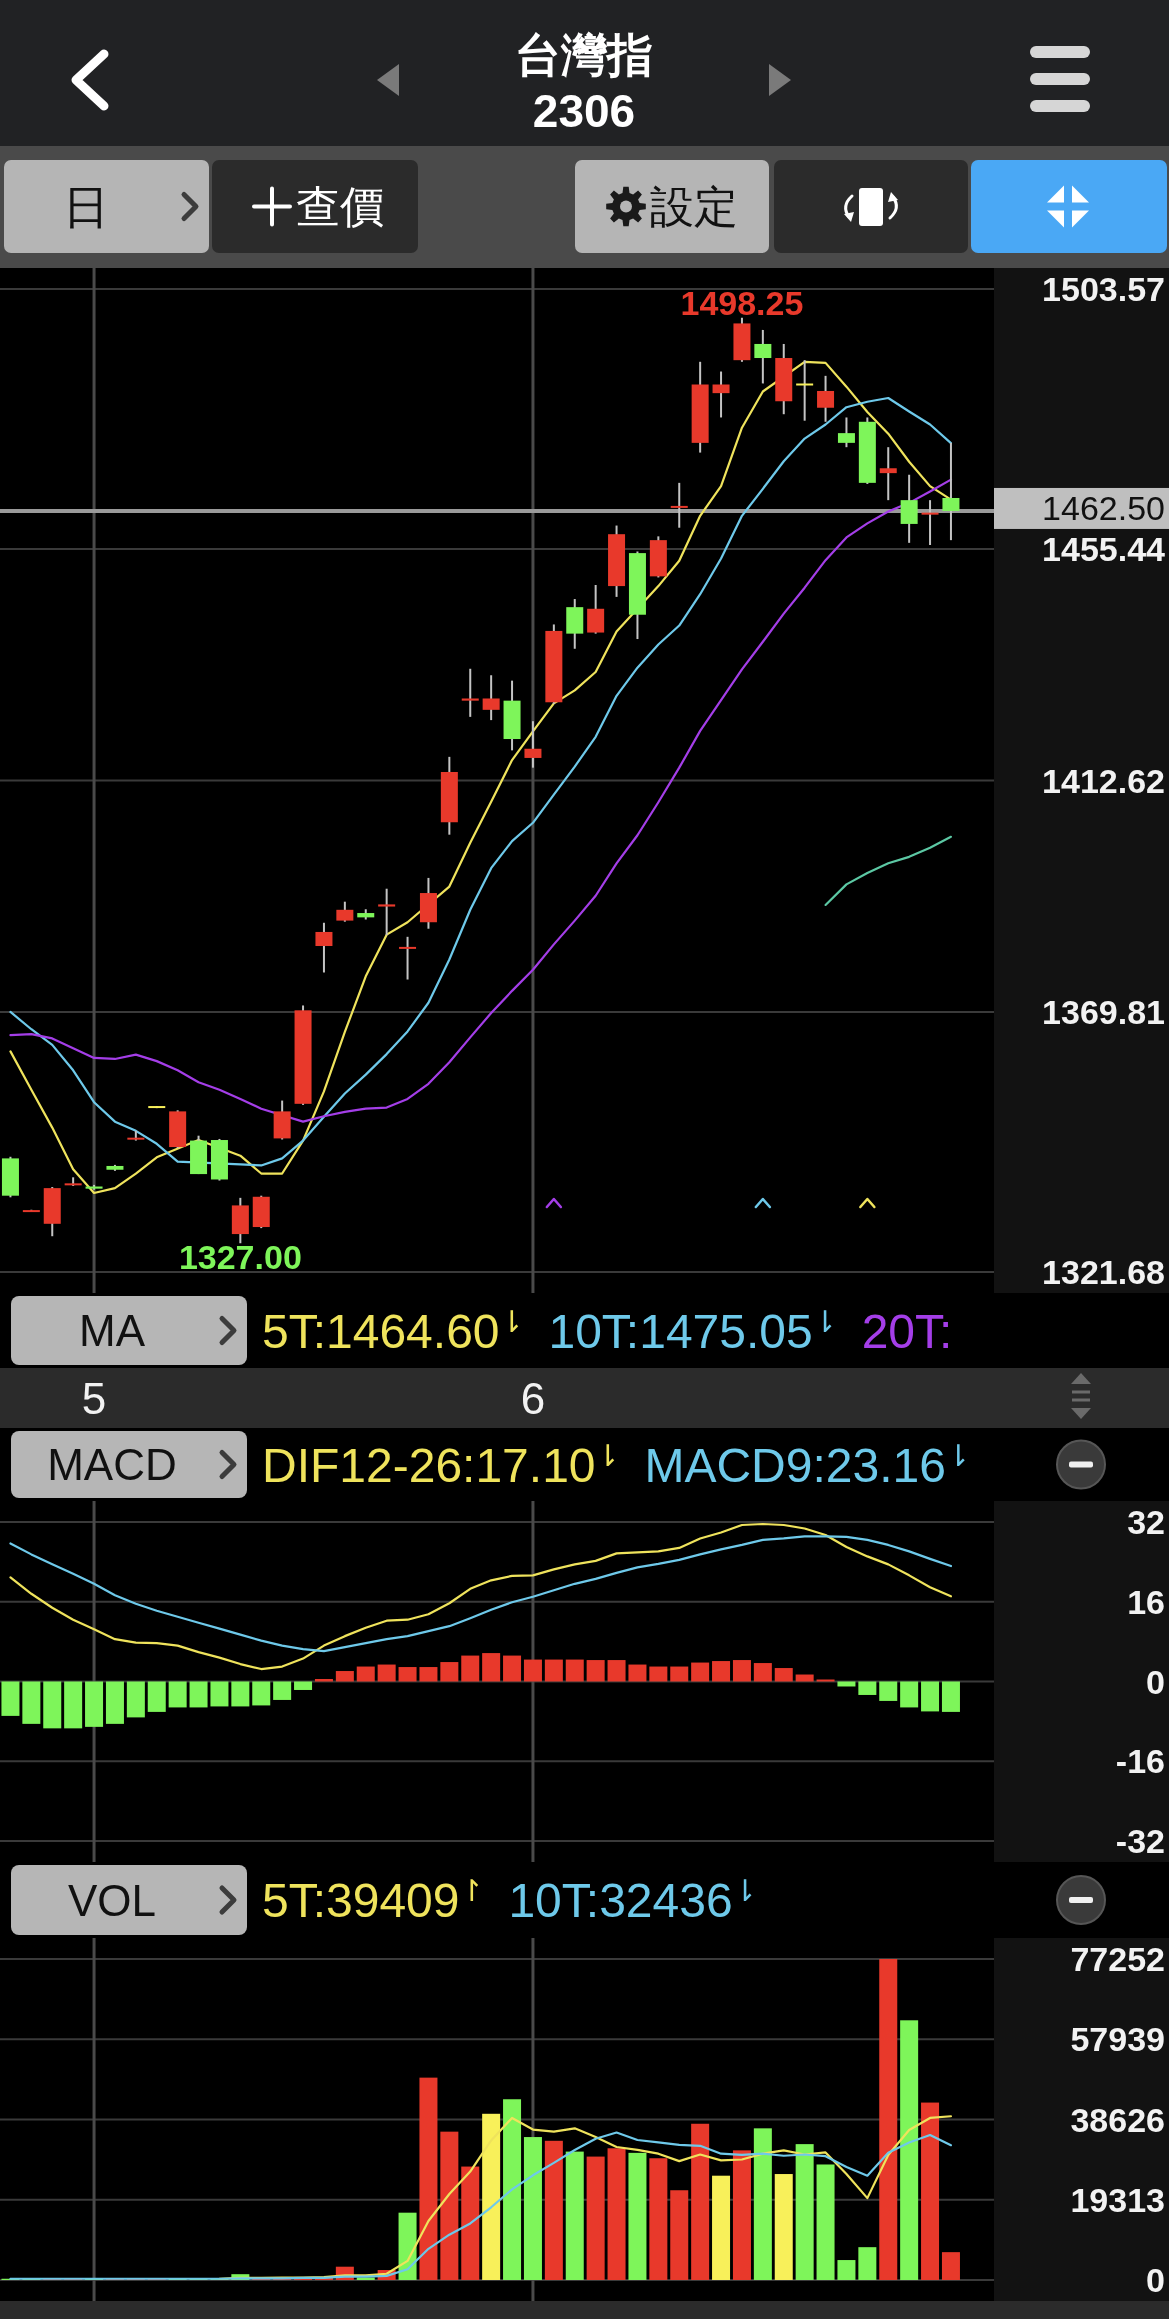  I want to click on text: 2306, so click(584, 110).